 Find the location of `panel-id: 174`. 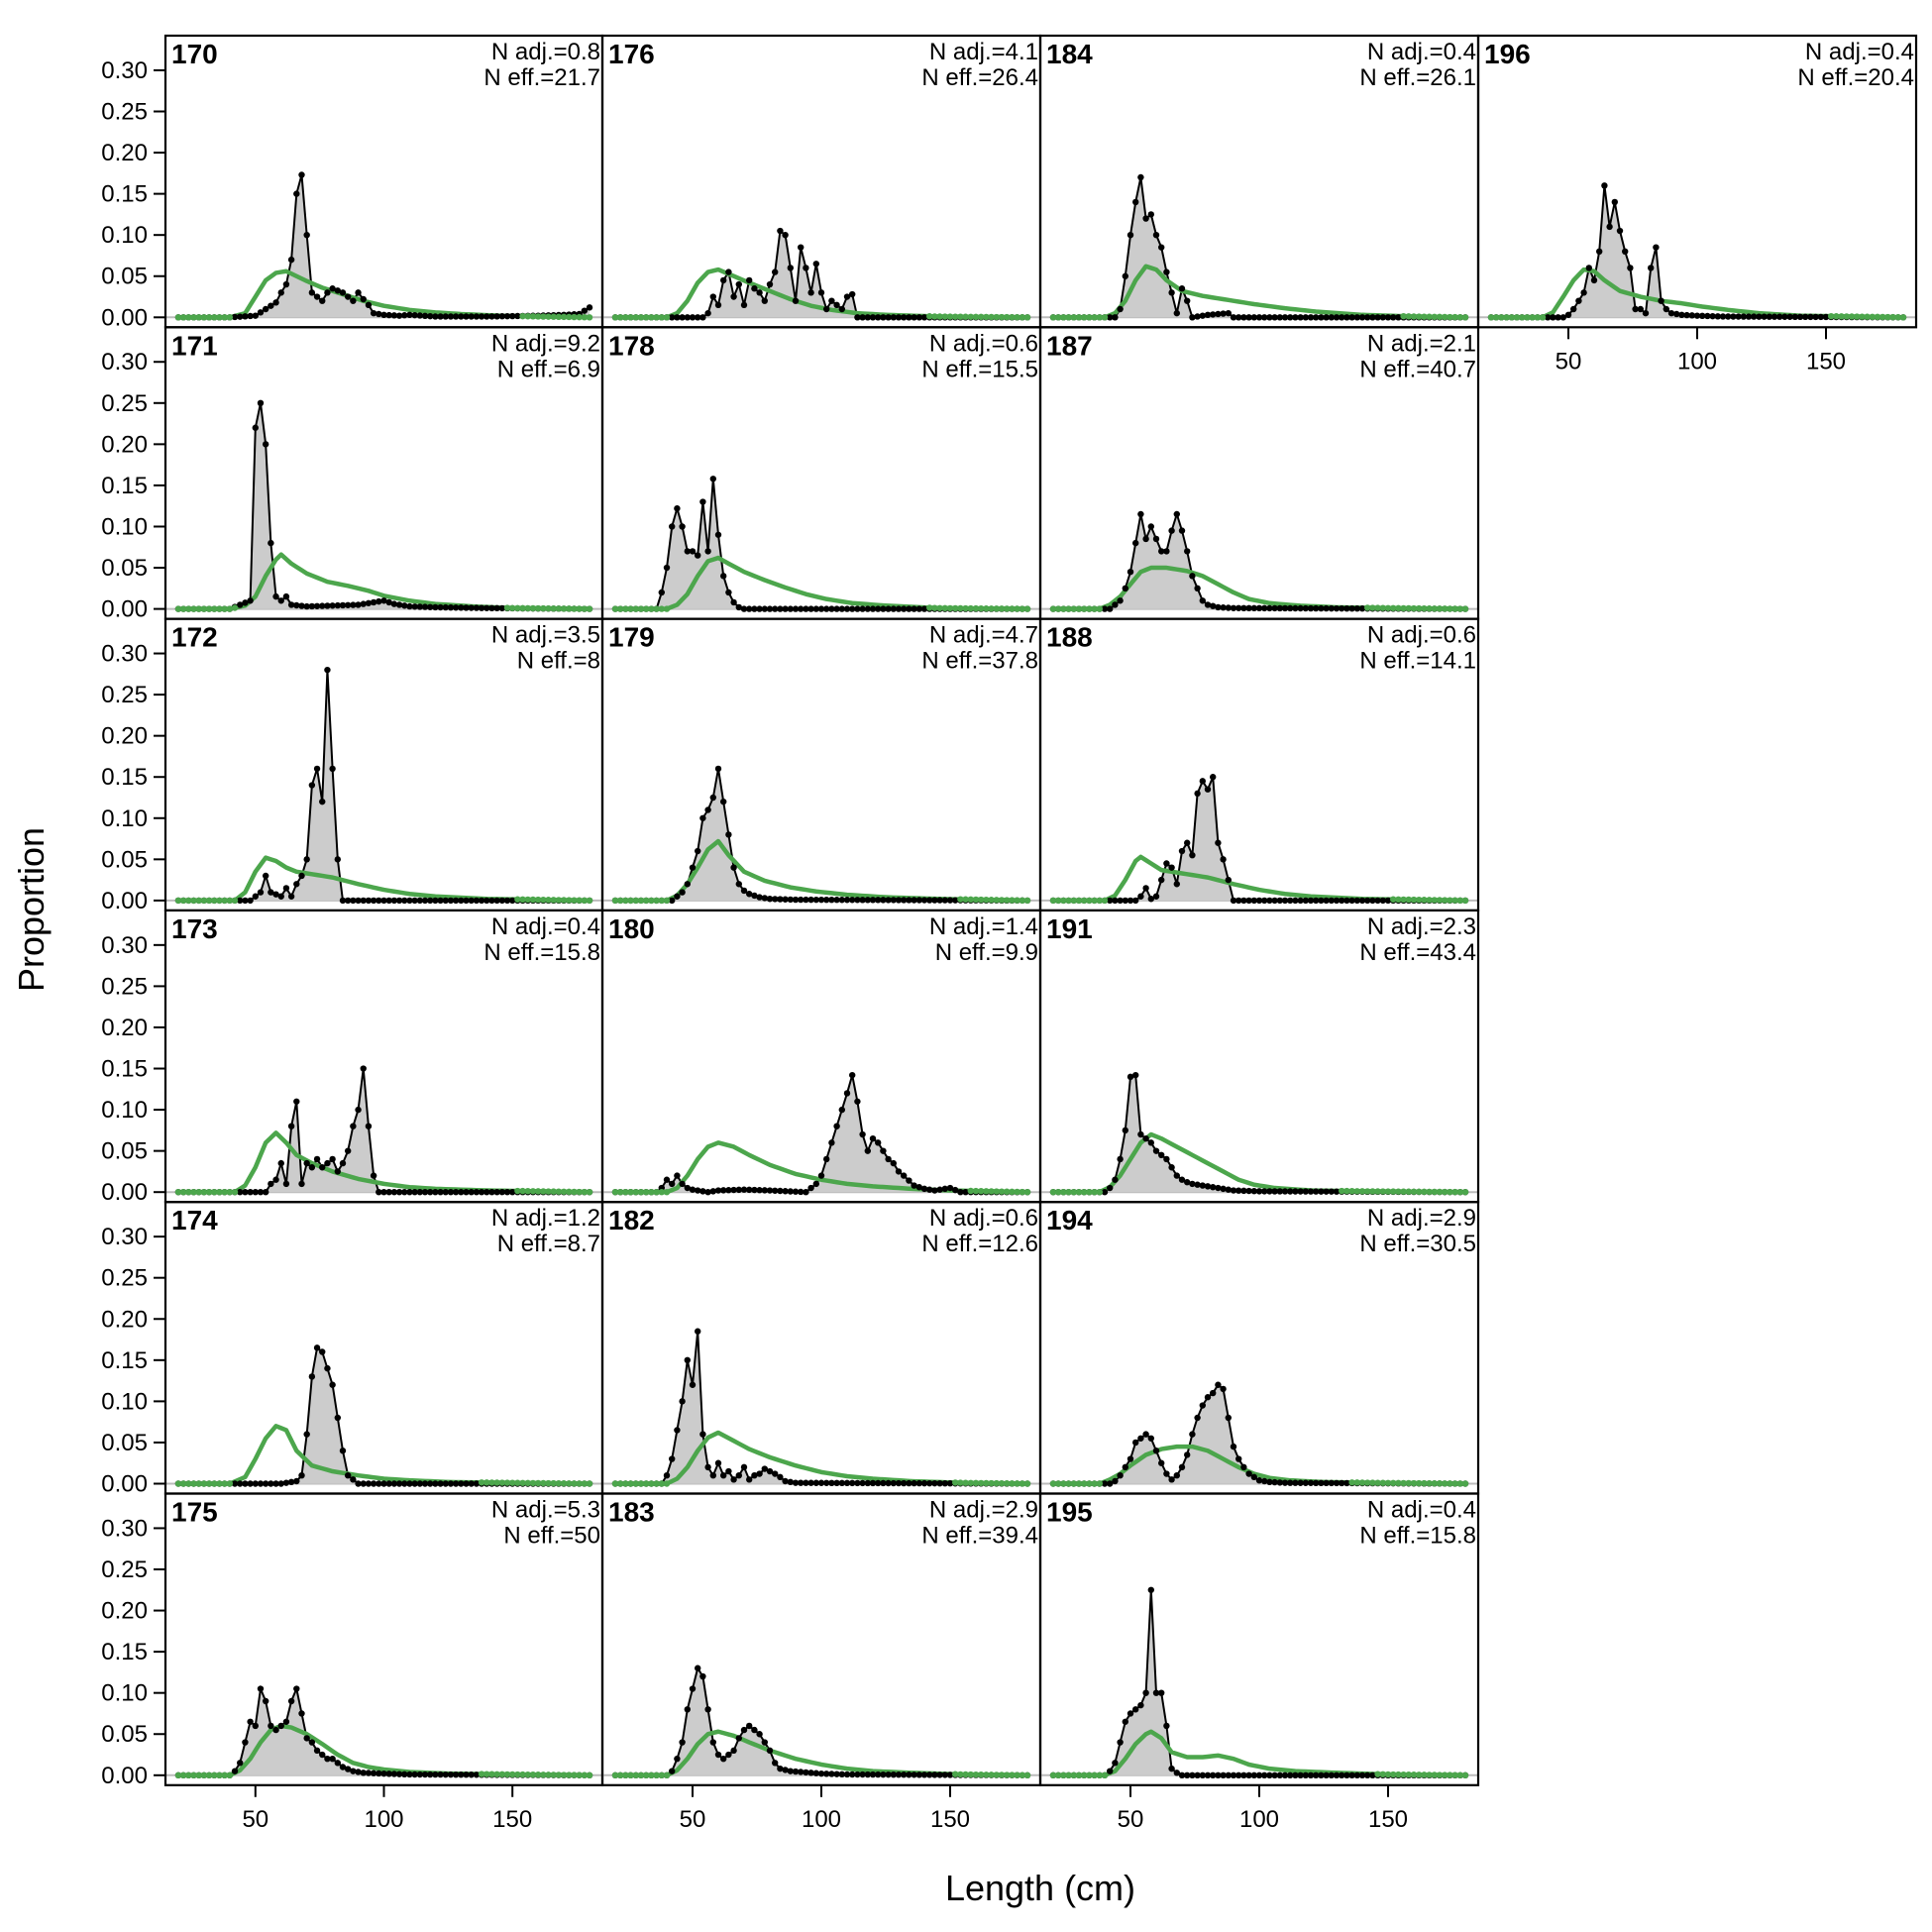

panel-id: 174 is located at coordinates (194, 1220).